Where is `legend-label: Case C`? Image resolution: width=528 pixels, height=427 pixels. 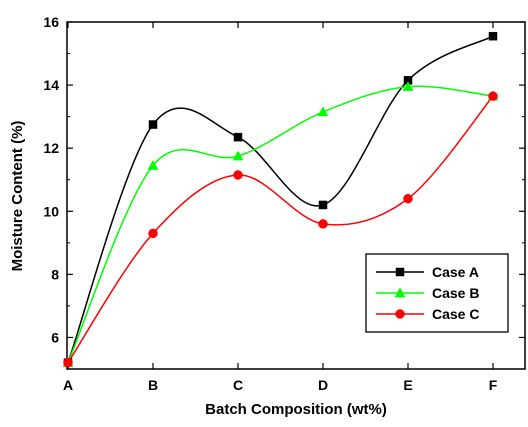 legend-label: Case C is located at coordinates (455, 314).